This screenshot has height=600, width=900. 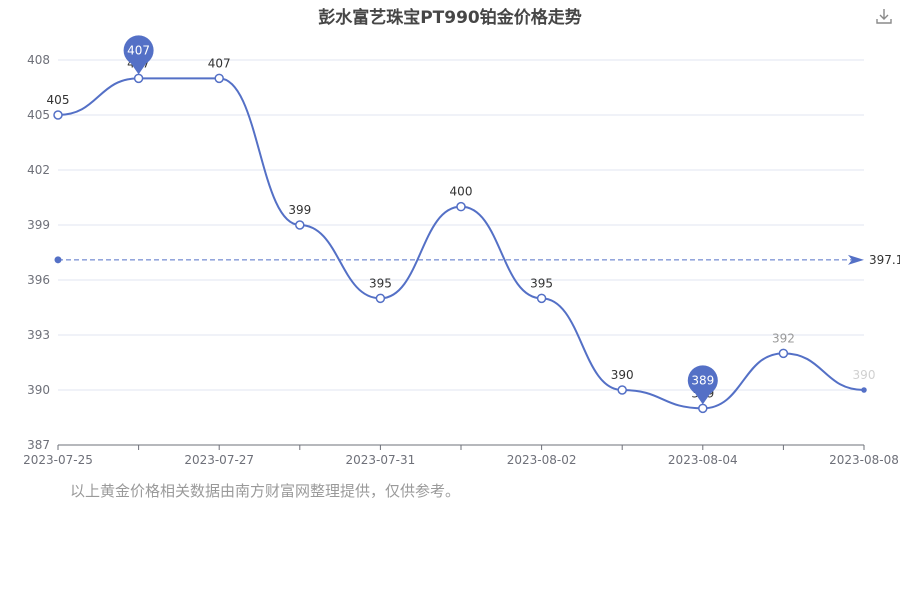 What do you see at coordinates (38, 335) in the screenshot?
I see `y-tick-label: 393` at bounding box center [38, 335].